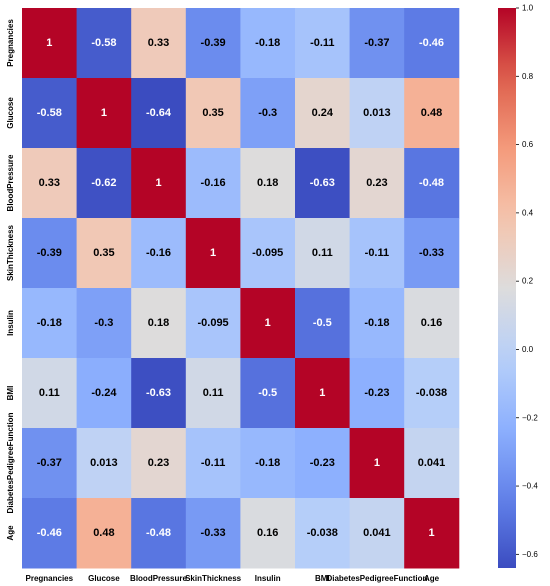 This screenshot has width=550, height=586. Describe the element at coordinates (213, 183) in the screenshot. I see `cell-value-2-3: -0.16` at that location.